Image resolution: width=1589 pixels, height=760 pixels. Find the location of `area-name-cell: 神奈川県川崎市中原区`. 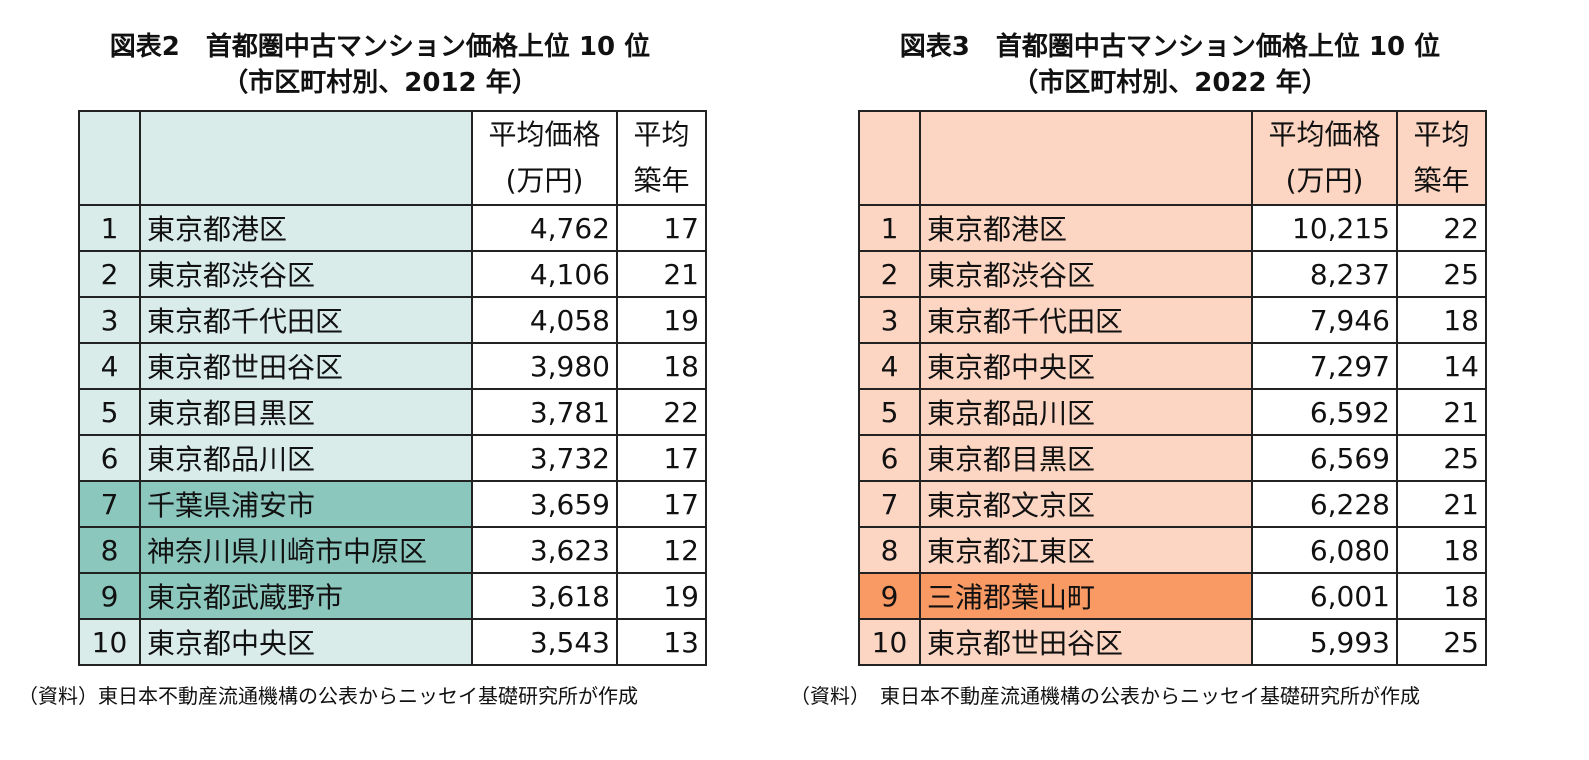

area-name-cell: 神奈川県川崎市中原区 is located at coordinates (306, 550).